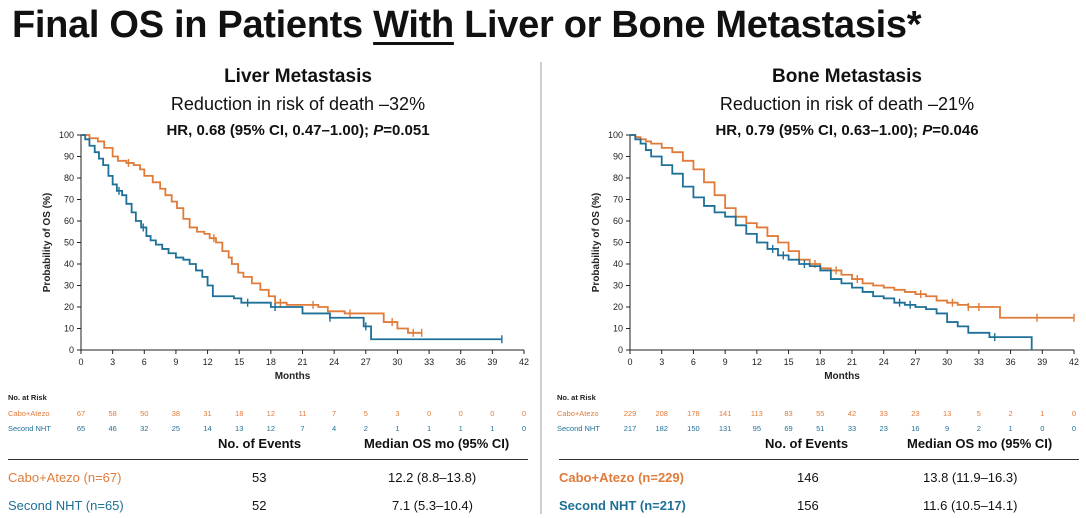 This screenshot has width=1086, height=518. I want to click on liver-hazard-ratio: HR, 0.68 (95% CI, 0.47–1.00); P=0.051, so click(298, 130).